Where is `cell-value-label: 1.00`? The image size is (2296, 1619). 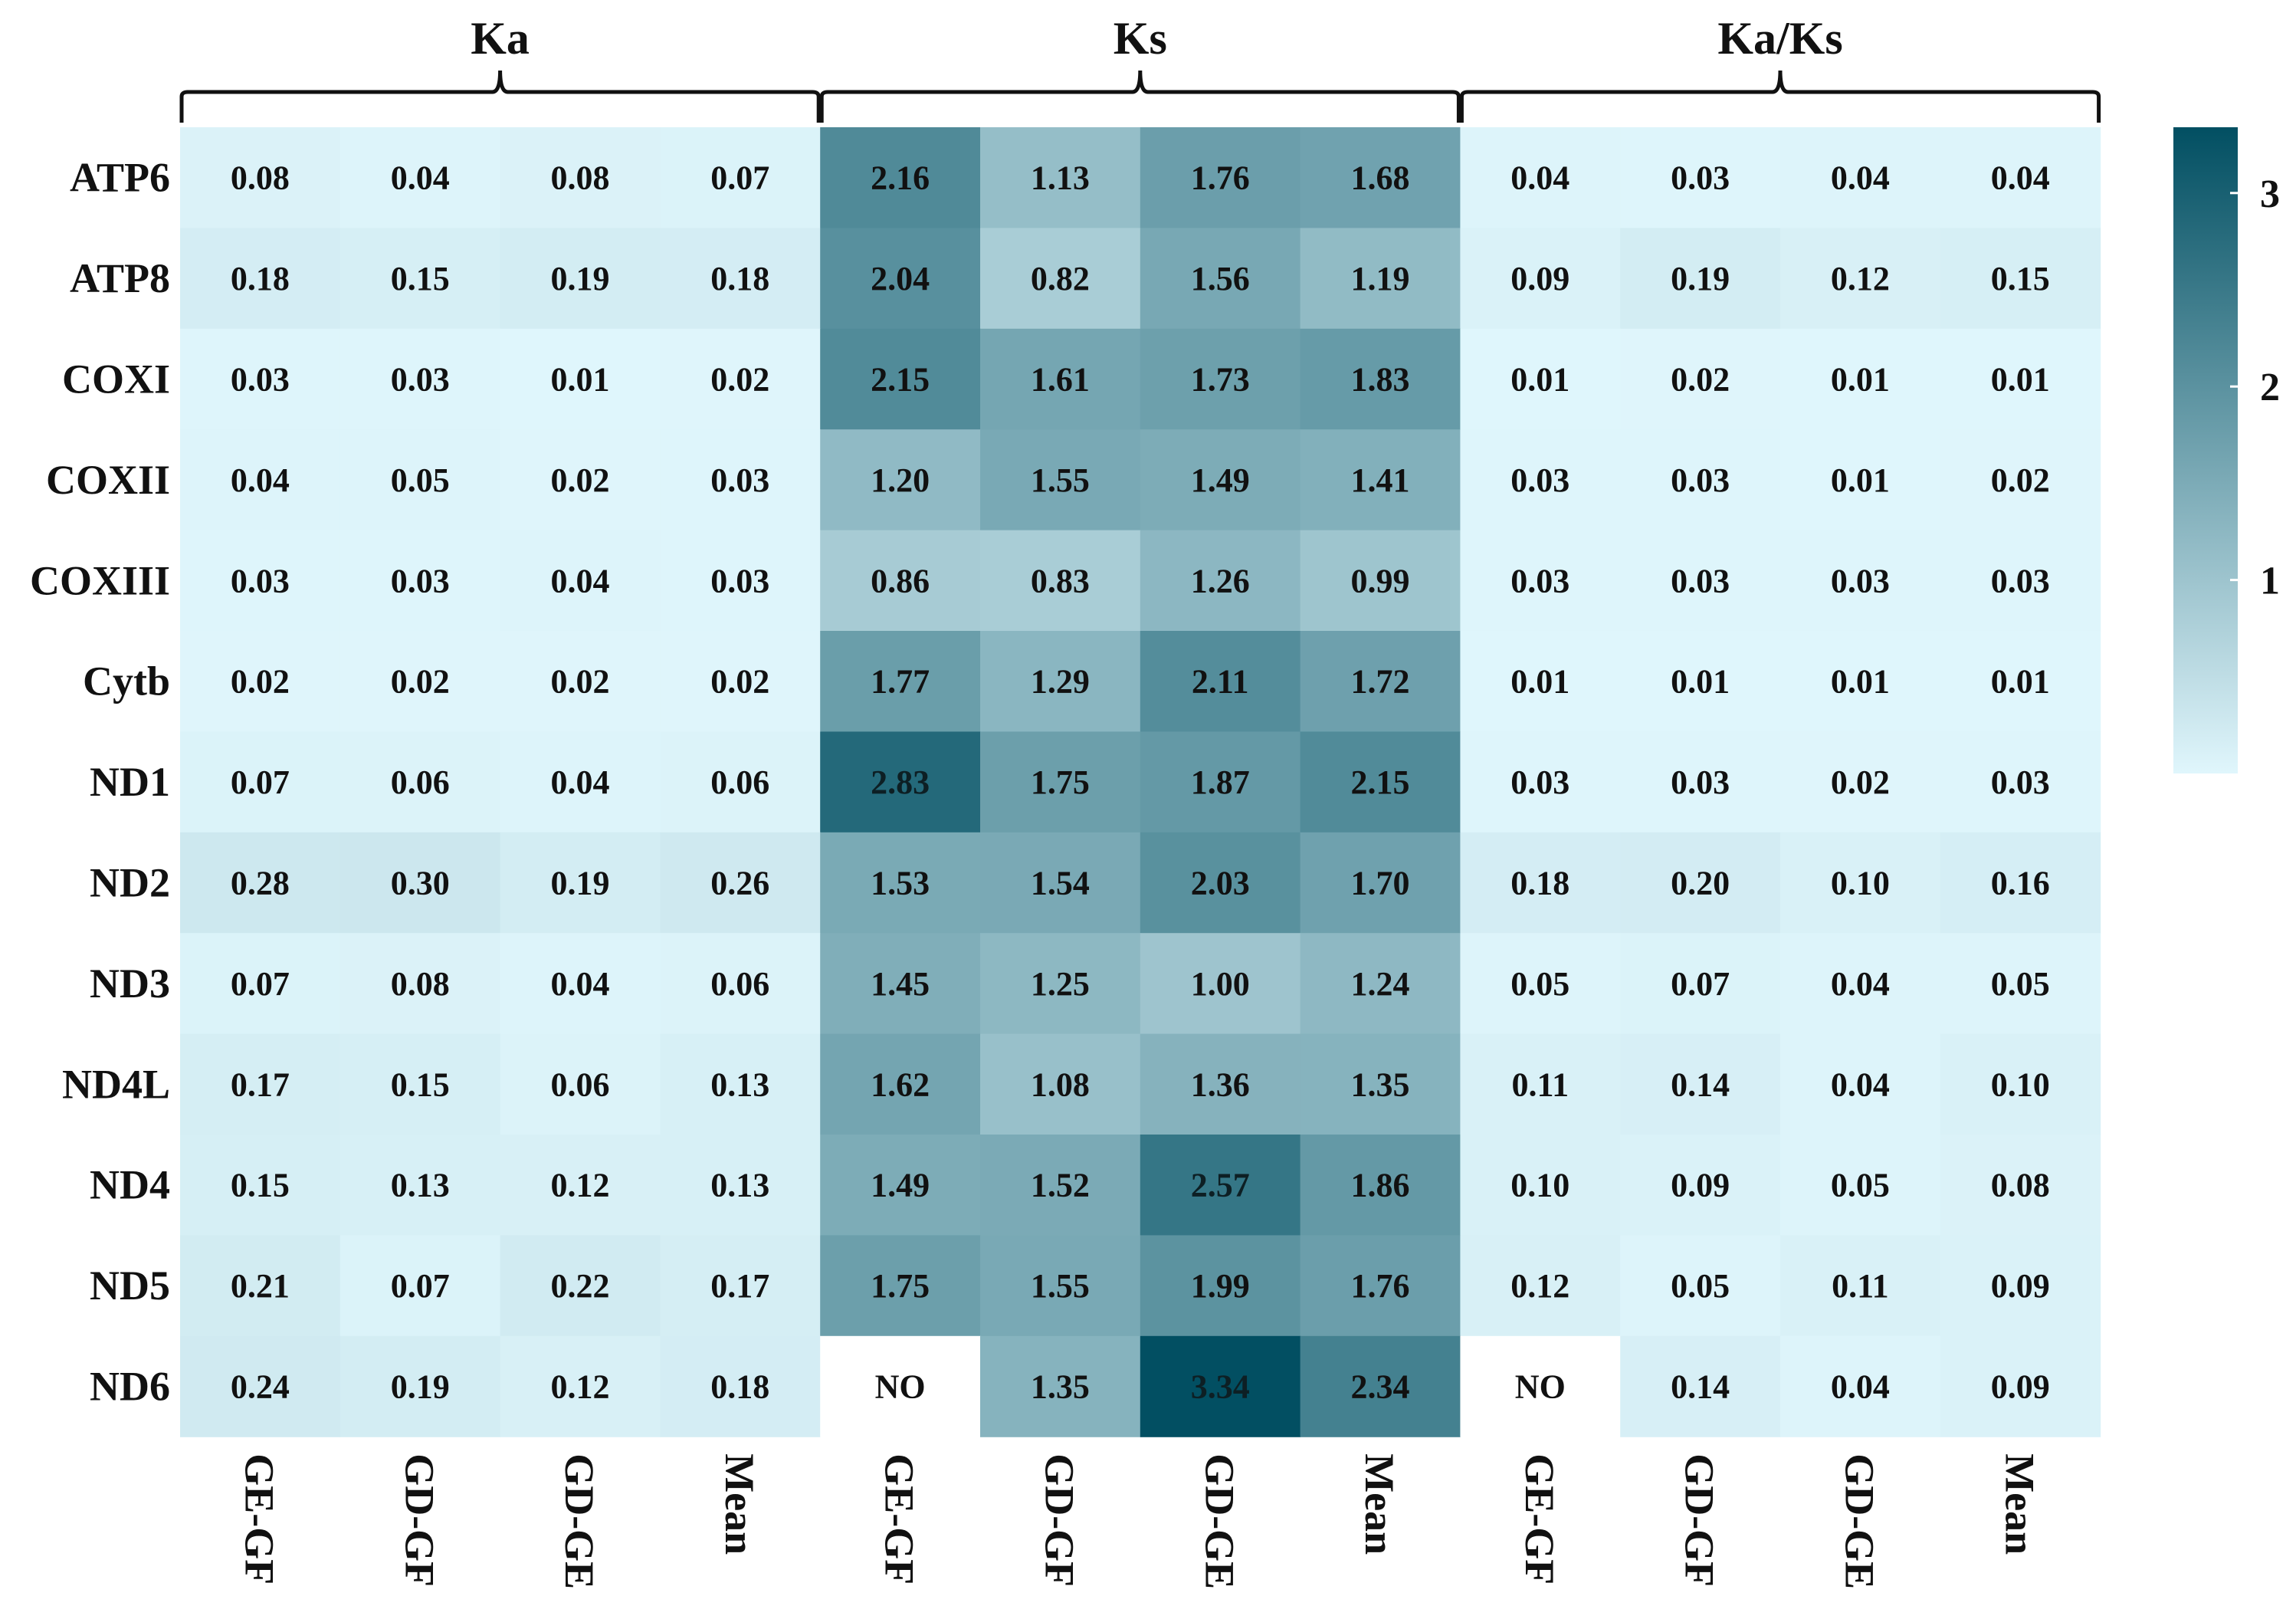
cell-value-label: 1.00 is located at coordinates (1220, 984).